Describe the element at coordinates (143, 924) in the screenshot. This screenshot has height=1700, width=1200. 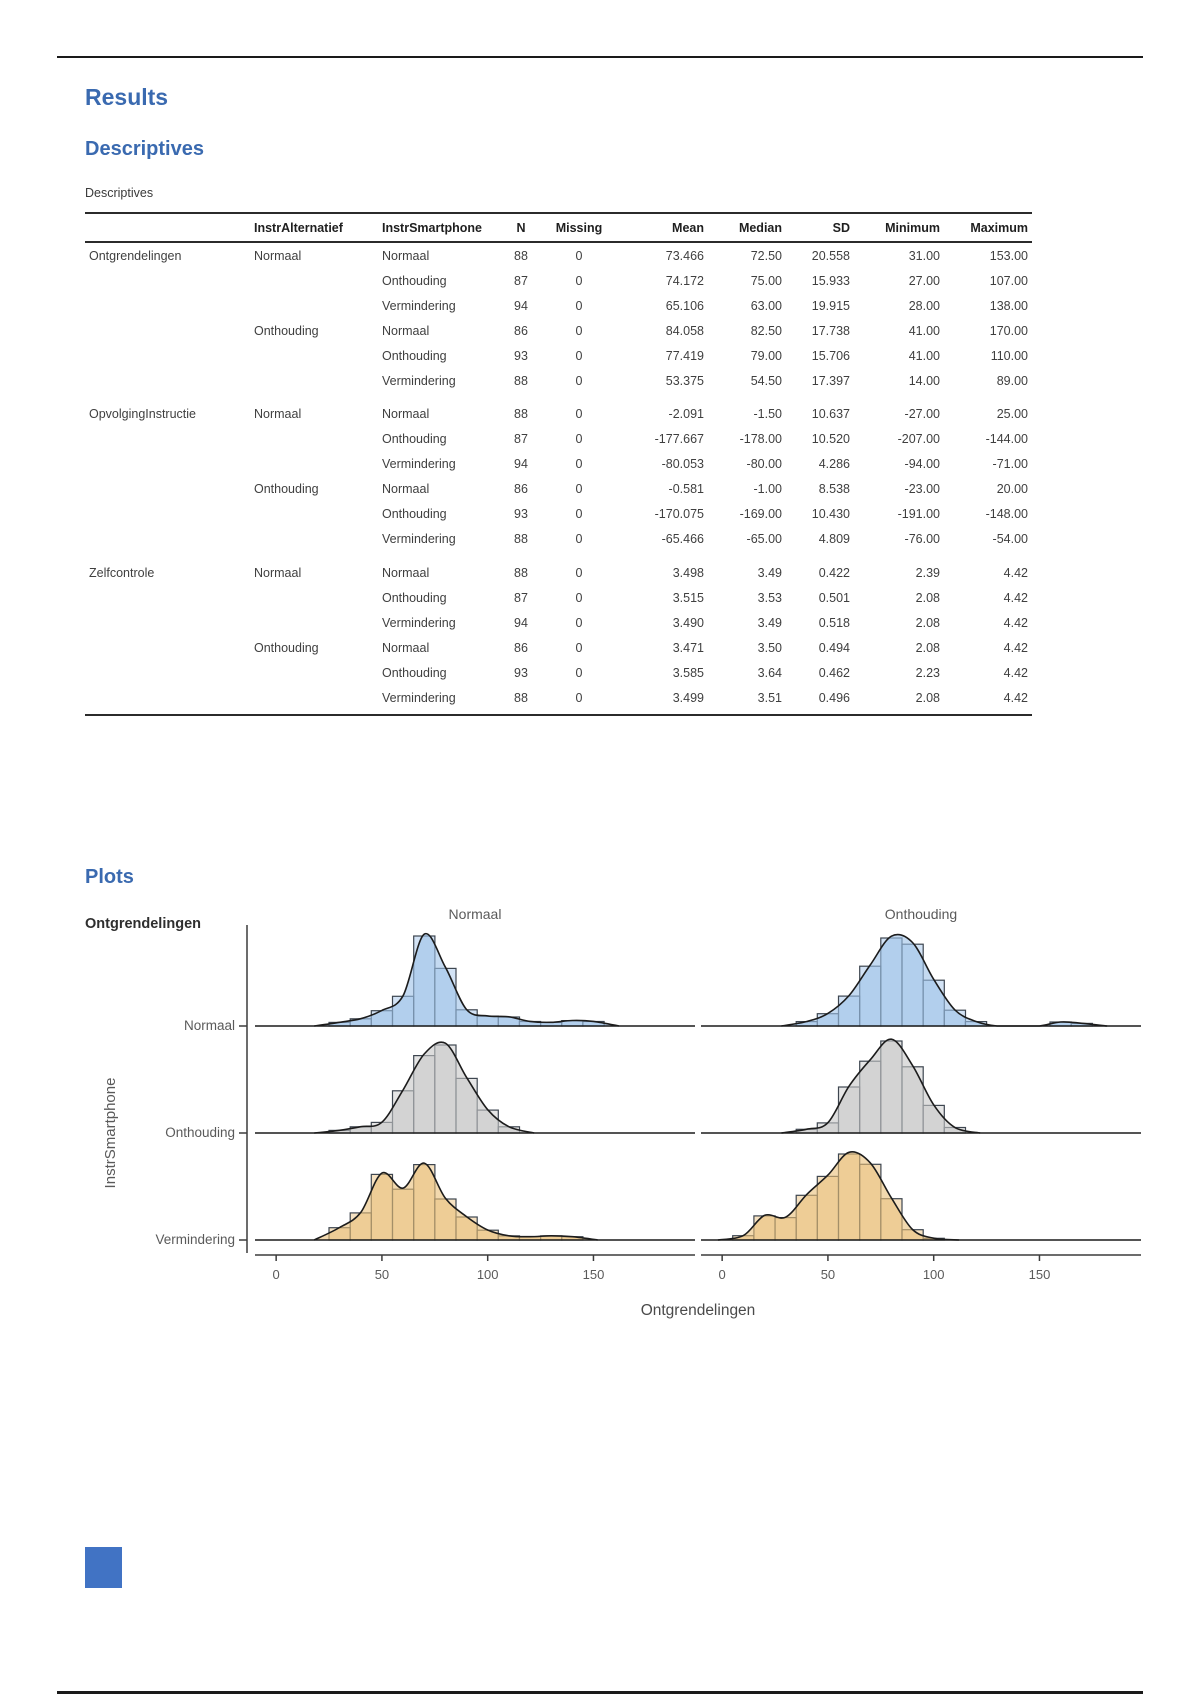
I see `plot-subtitle: Ontgrendelingen` at that location.